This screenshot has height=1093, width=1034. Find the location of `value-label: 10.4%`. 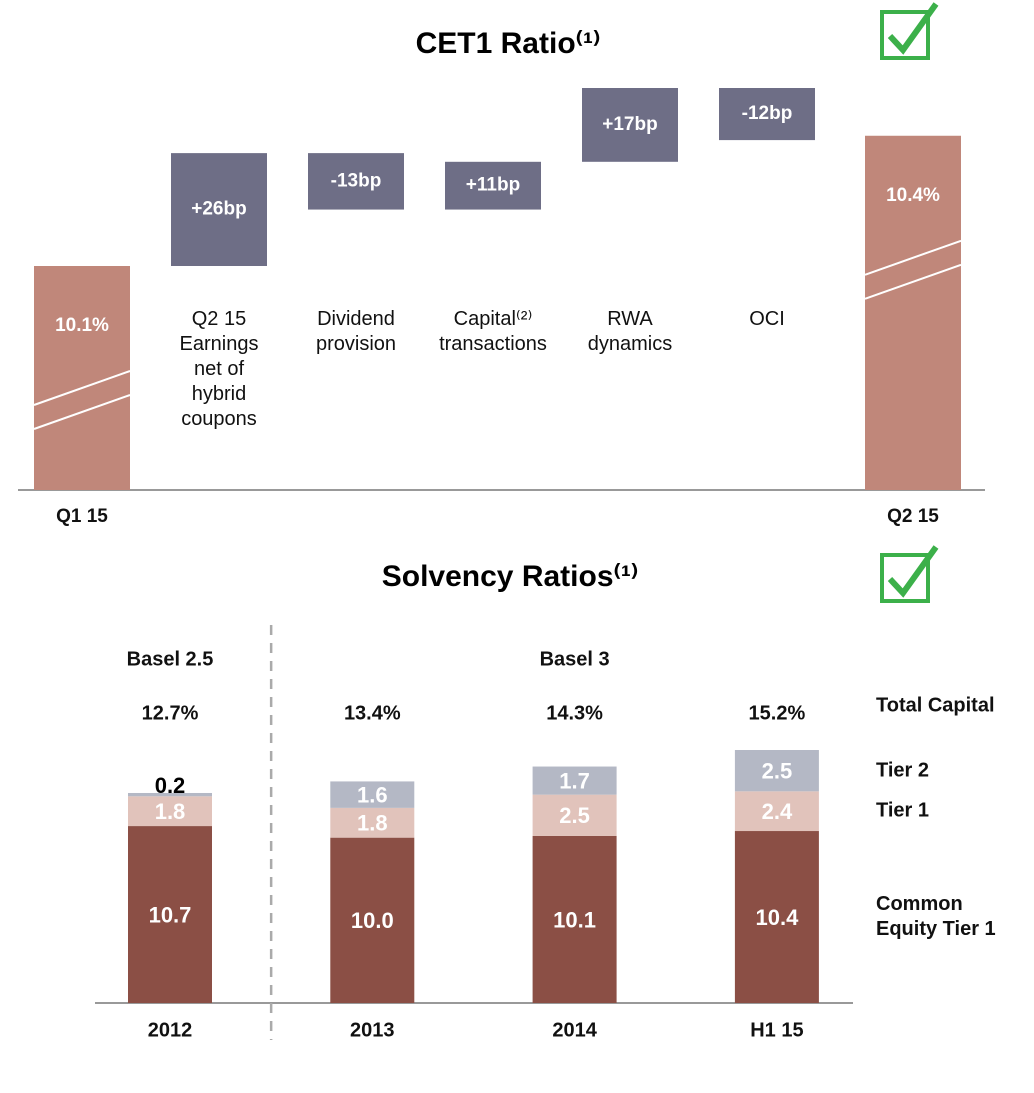

value-label: 10.4% is located at coordinates (913, 195).